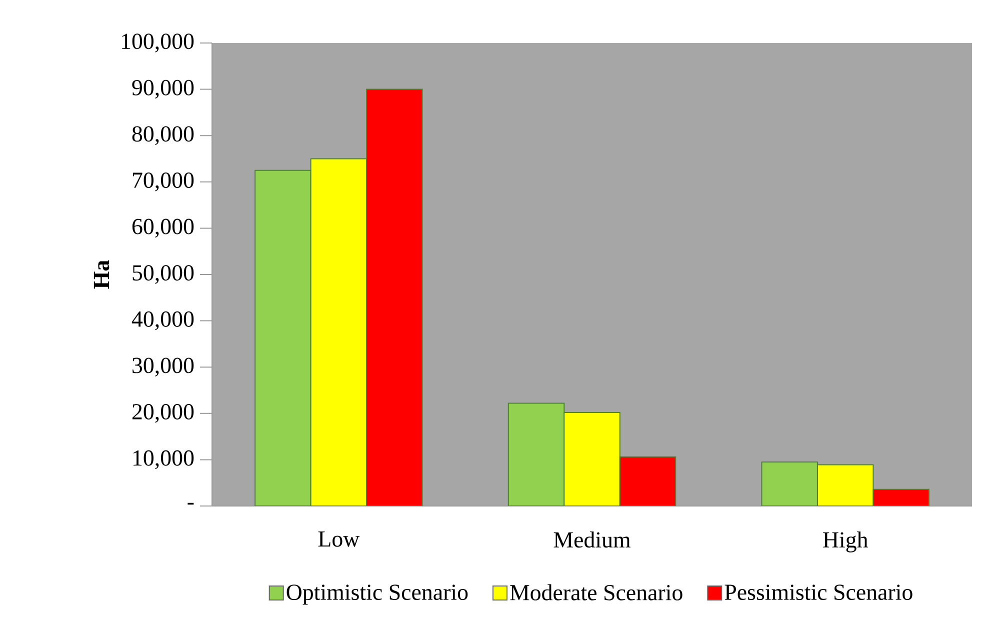  I want to click on y-tick-label: 30,000, so click(163, 367).